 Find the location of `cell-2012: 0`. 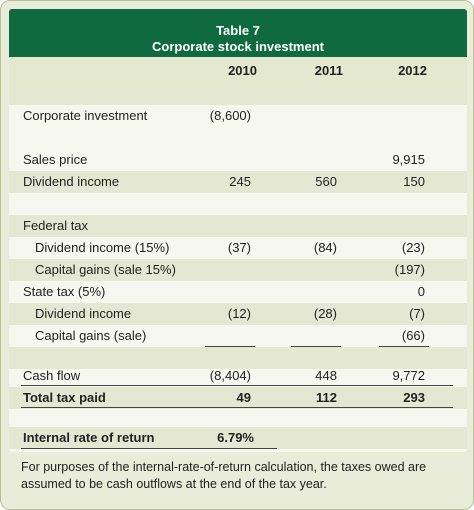

cell-2012: 0 is located at coordinates (421, 291).